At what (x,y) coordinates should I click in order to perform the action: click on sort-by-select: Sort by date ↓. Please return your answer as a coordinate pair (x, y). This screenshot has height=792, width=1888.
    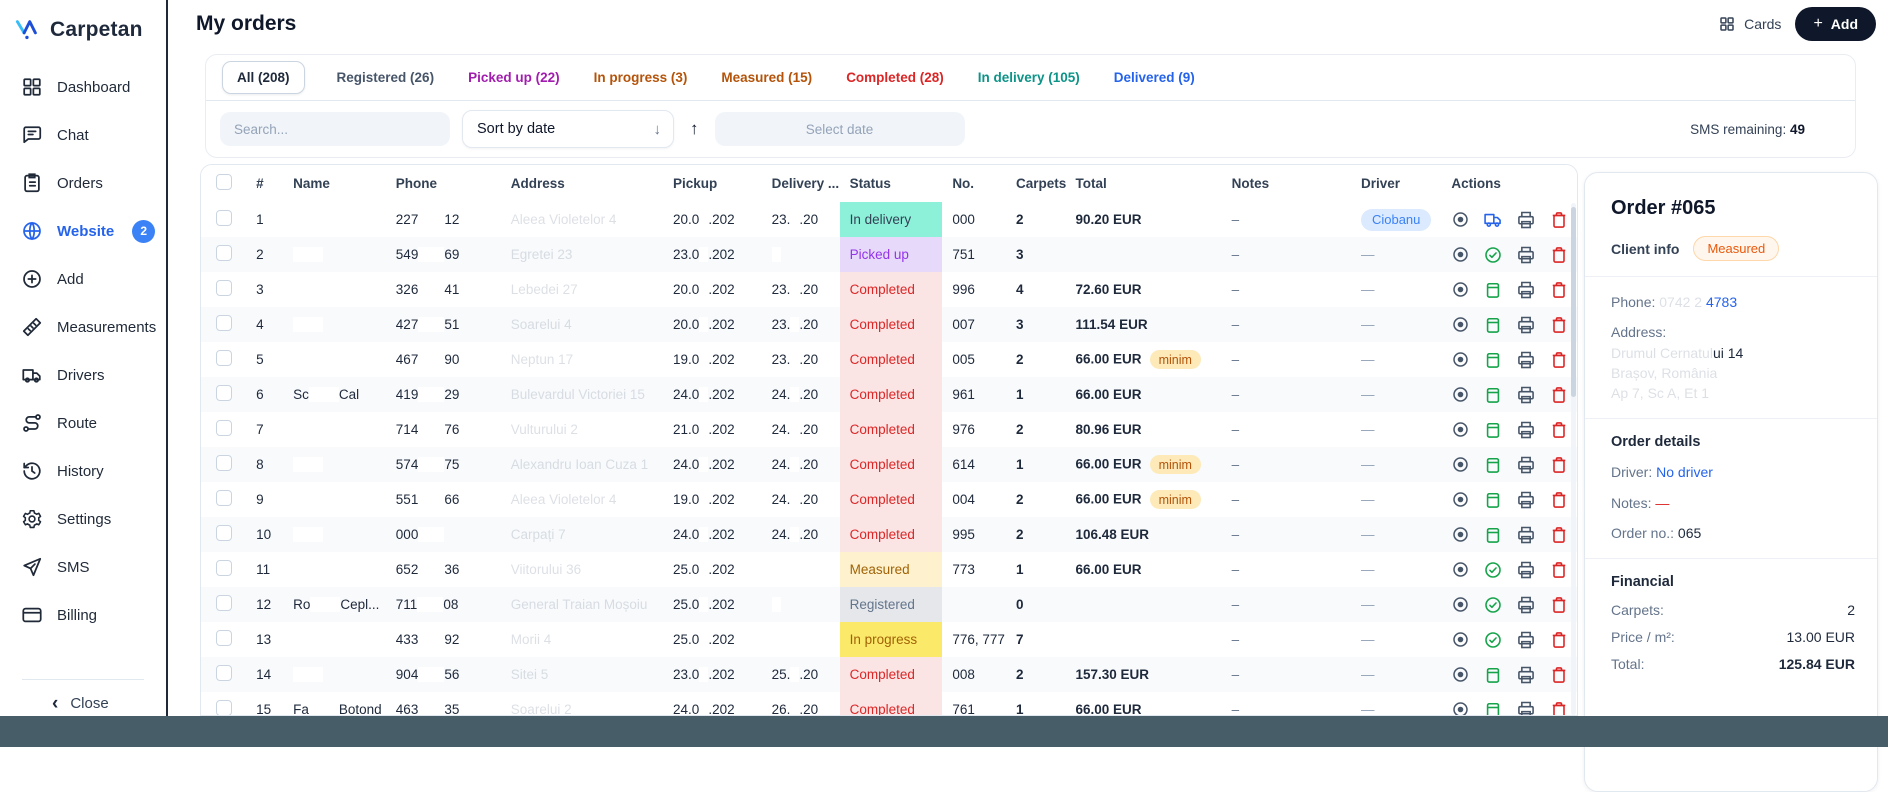
    Looking at the image, I should click on (568, 129).